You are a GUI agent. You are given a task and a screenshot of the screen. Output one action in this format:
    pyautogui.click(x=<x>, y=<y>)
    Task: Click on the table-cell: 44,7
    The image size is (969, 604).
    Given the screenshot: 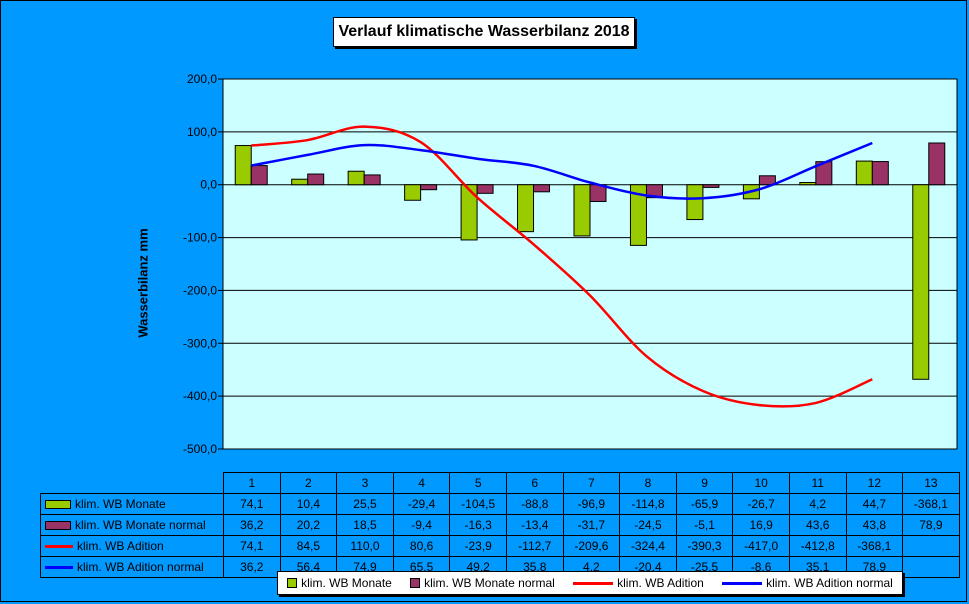 What is the action you would take?
    pyautogui.click(x=874, y=504)
    